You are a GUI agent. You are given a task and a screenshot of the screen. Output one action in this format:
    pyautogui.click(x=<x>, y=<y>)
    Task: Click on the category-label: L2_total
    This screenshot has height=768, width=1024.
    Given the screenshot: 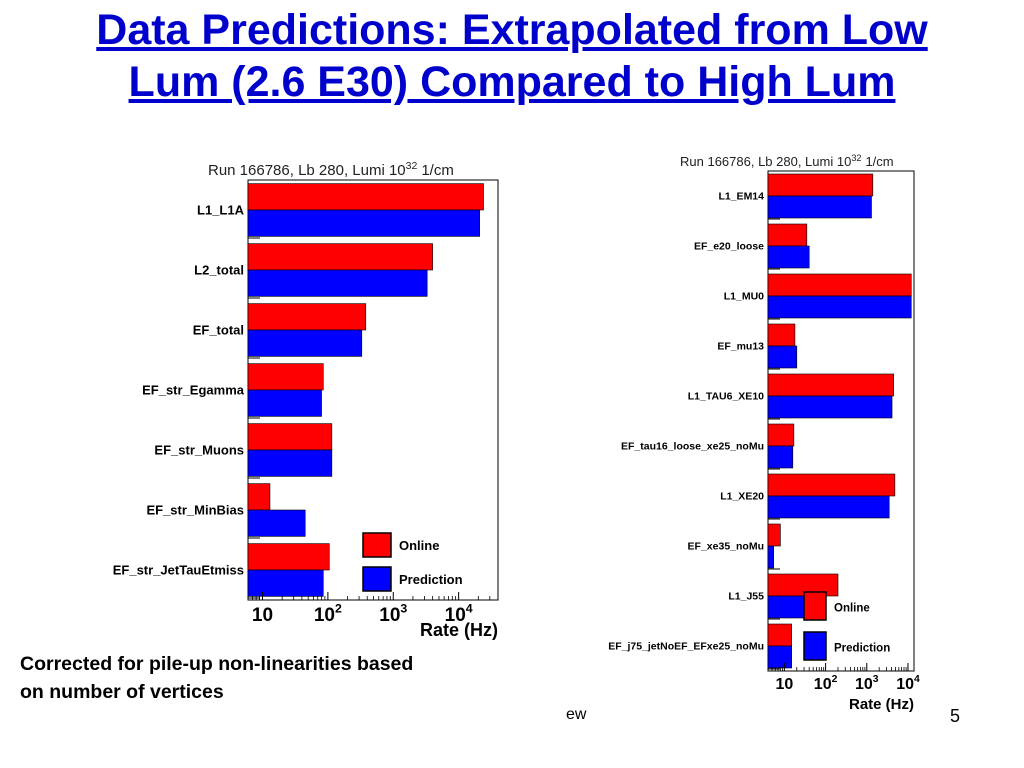 What is the action you would take?
    pyautogui.click(x=219, y=270)
    